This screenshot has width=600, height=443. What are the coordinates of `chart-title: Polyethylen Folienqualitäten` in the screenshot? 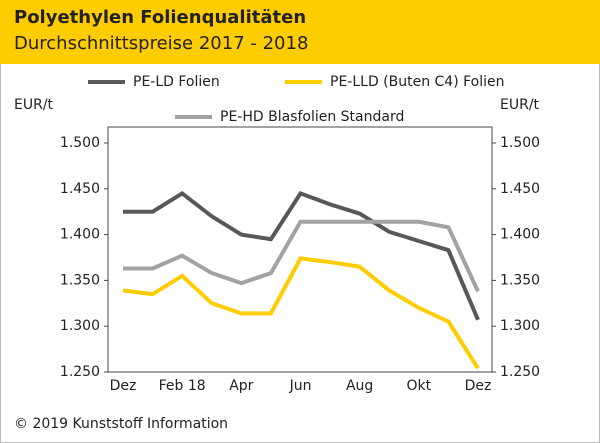 It's located at (160, 17).